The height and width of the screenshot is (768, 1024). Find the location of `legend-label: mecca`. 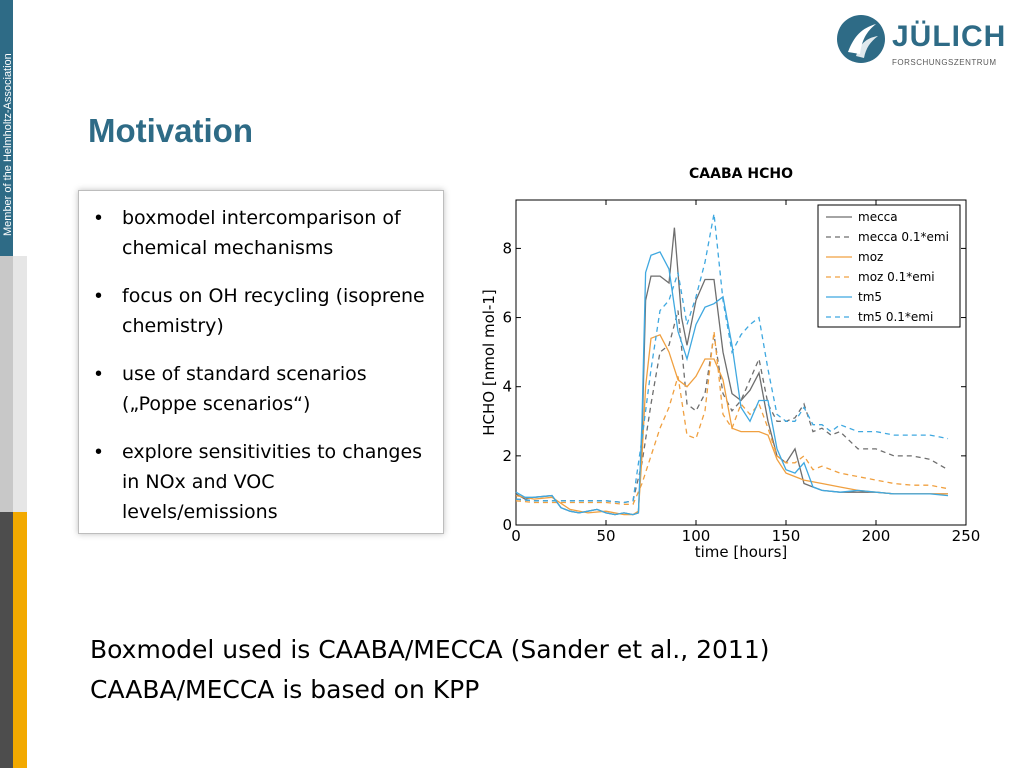

legend-label: mecca is located at coordinates (878, 217).